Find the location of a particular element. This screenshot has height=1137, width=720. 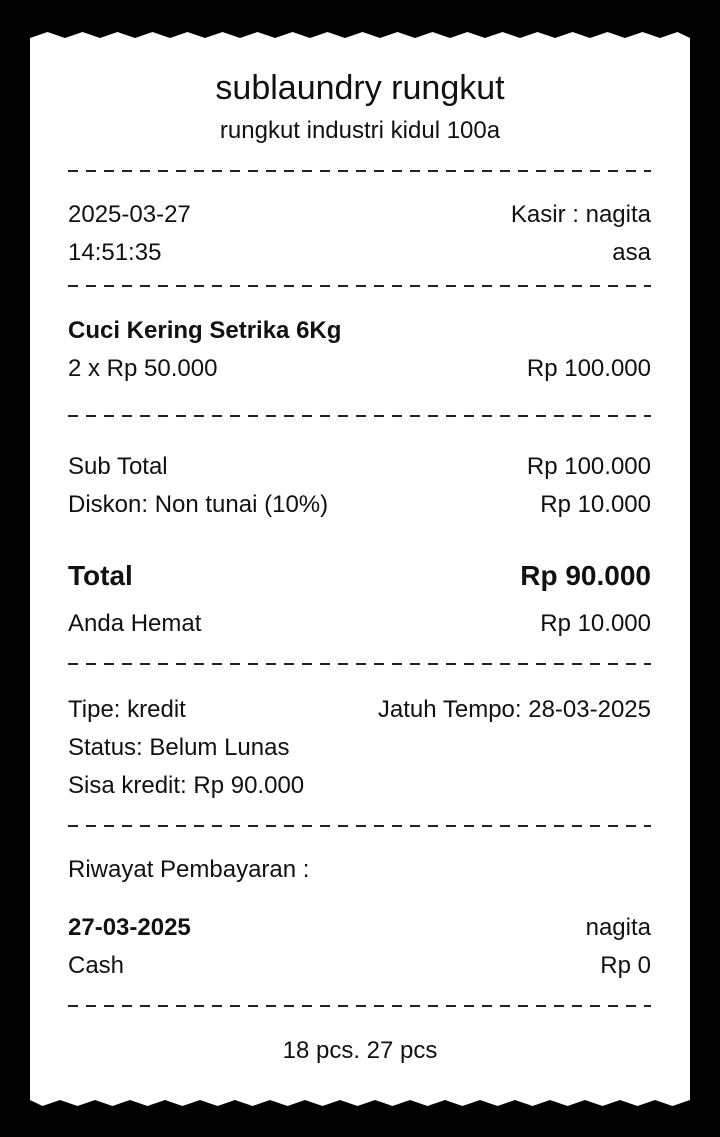

discount-row: Diskon: Non tunai (10%) Rp 10.000 is located at coordinates (359, 505).